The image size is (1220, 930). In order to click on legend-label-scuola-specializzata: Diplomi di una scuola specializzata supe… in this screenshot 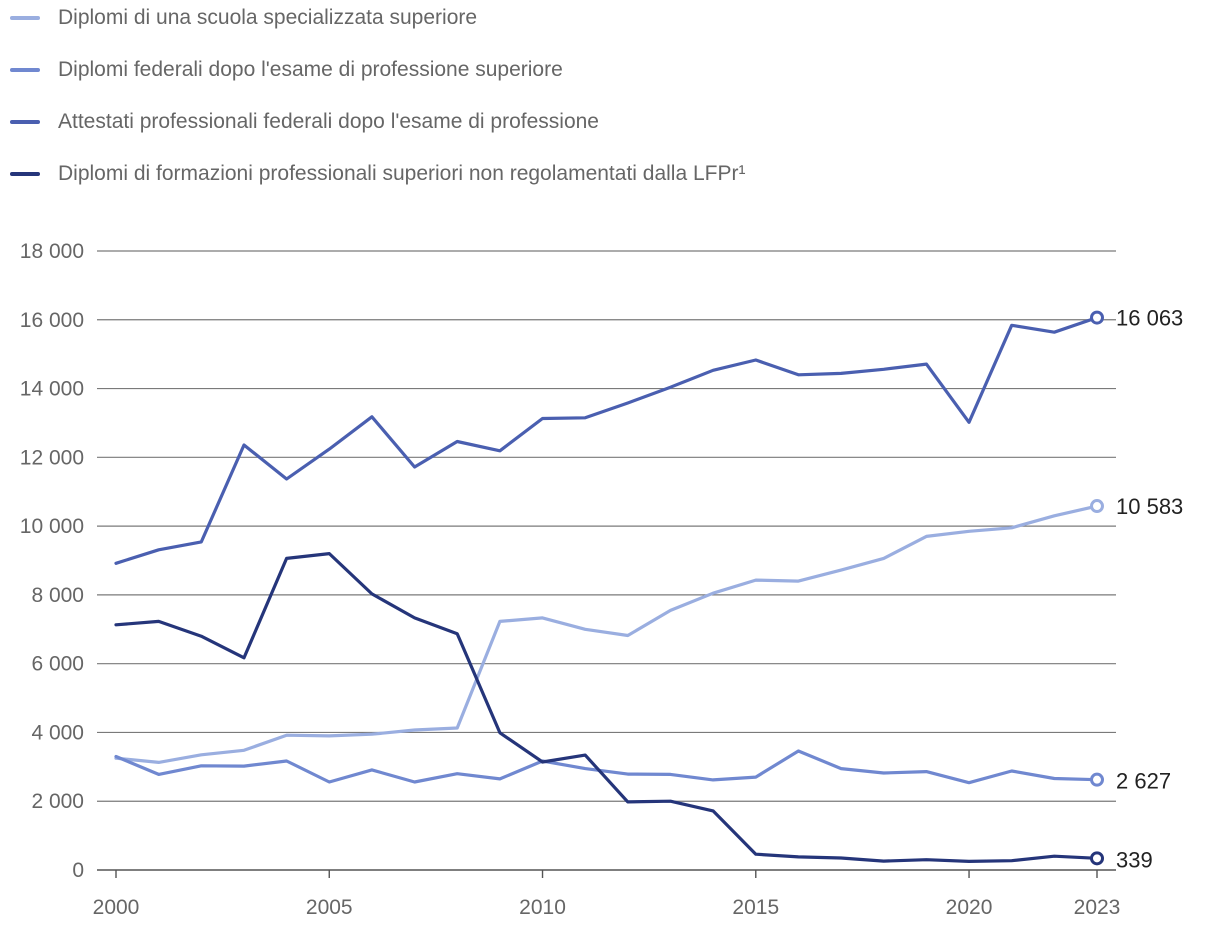, I will do `click(268, 17)`.